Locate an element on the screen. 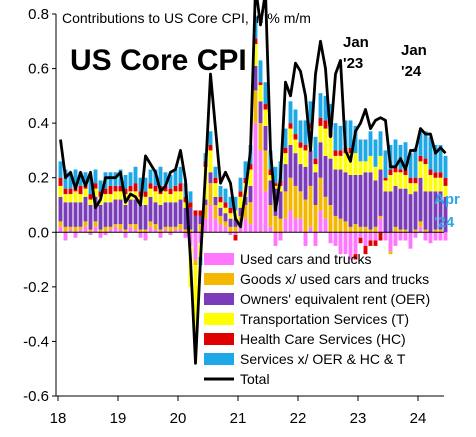 Image resolution: width=476 pixels, height=437 pixels. y-tick-label: 0.4 is located at coordinates (38, 123).